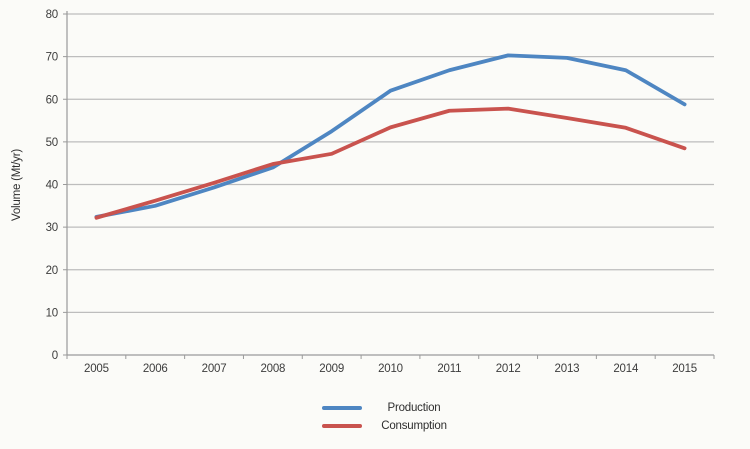 The height and width of the screenshot is (449, 750). What do you see at coordinates (96, 369) in the screenshot?
I see `x-tick-label: 2005` at bounding box center [96, 369].